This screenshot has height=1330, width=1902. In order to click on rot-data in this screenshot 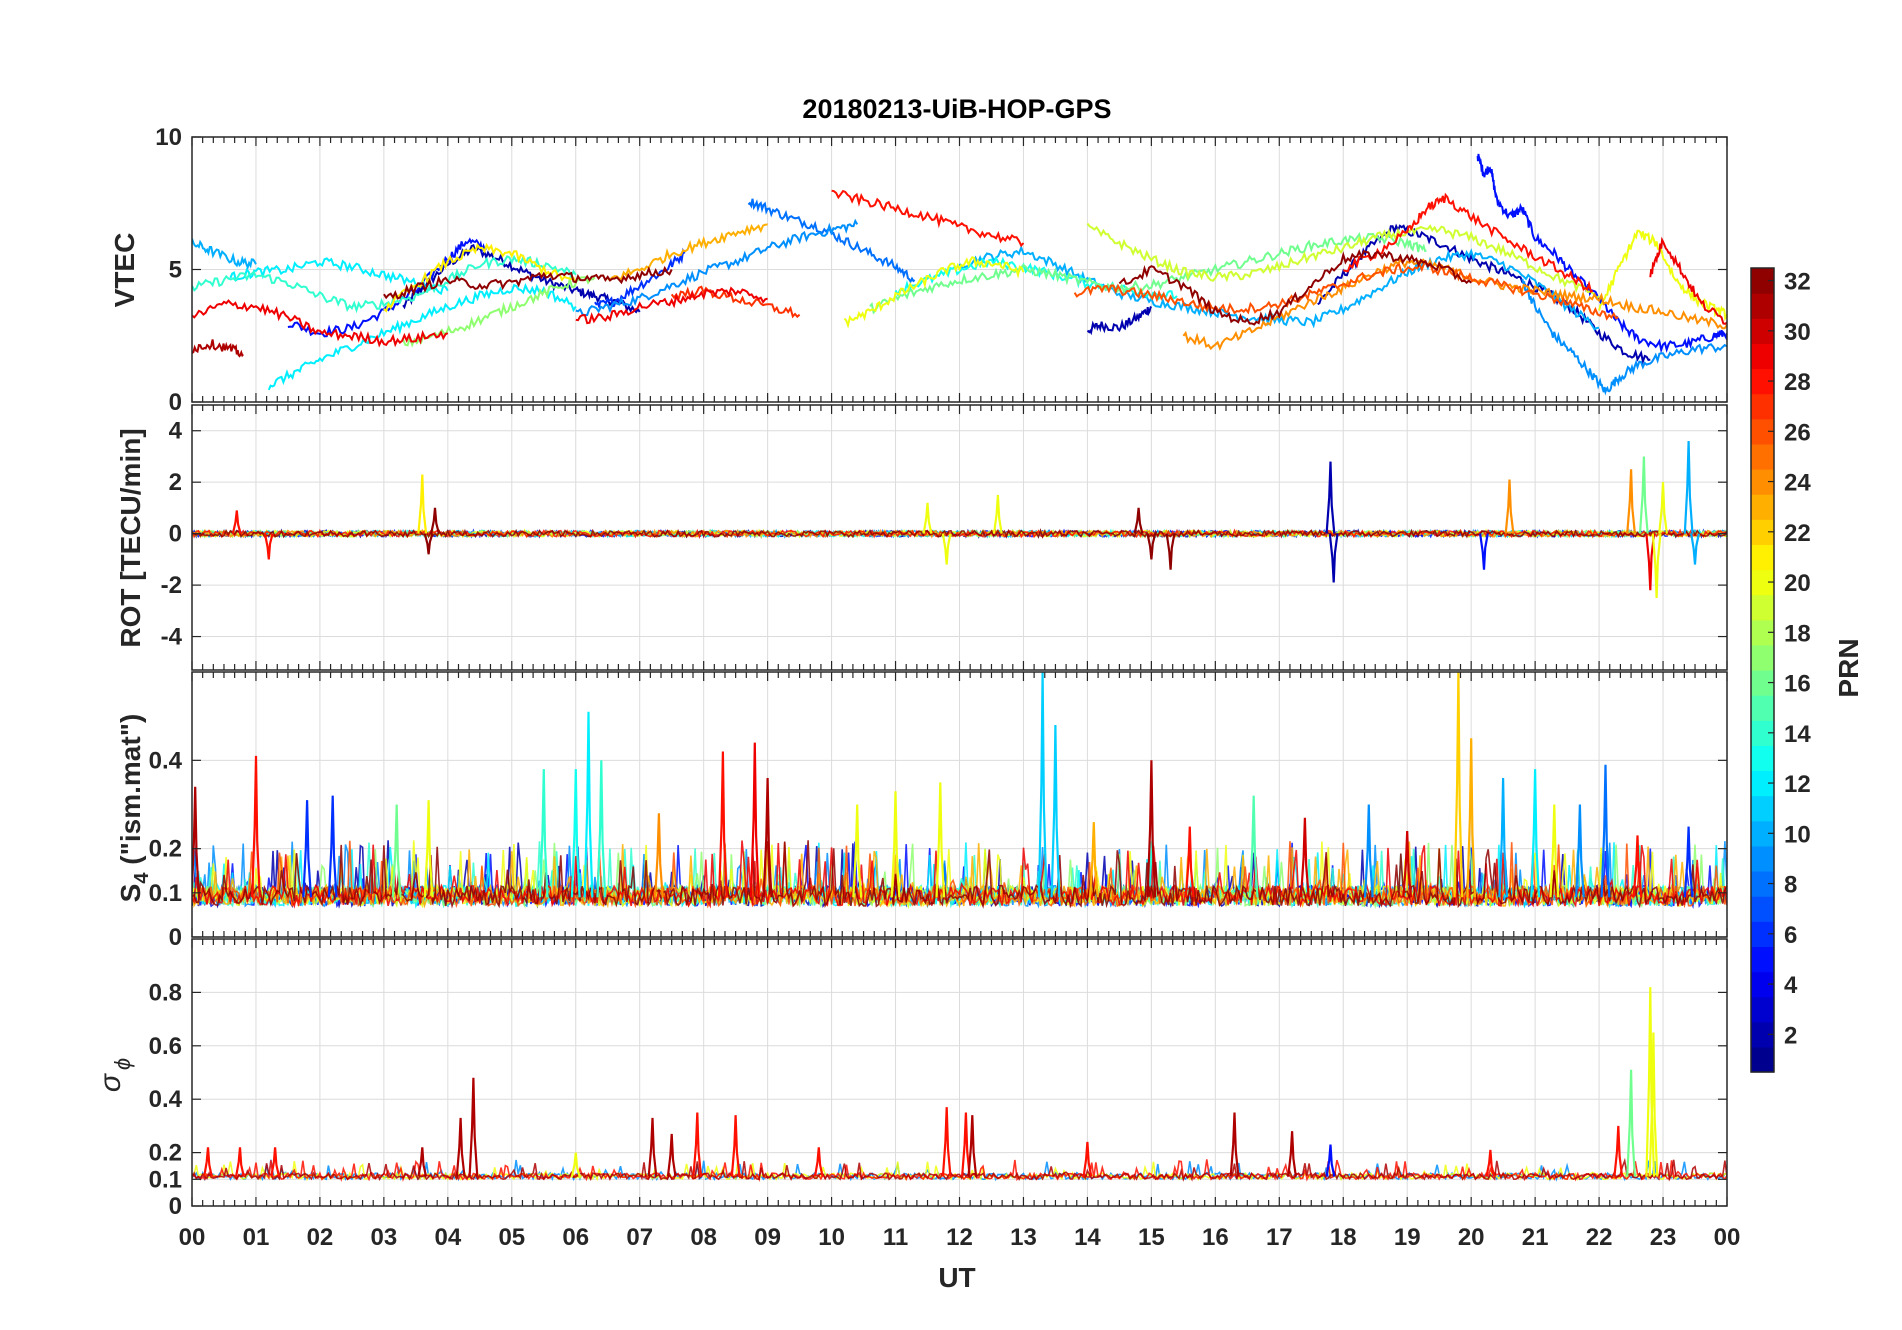, I will do `click(959, 519)`.